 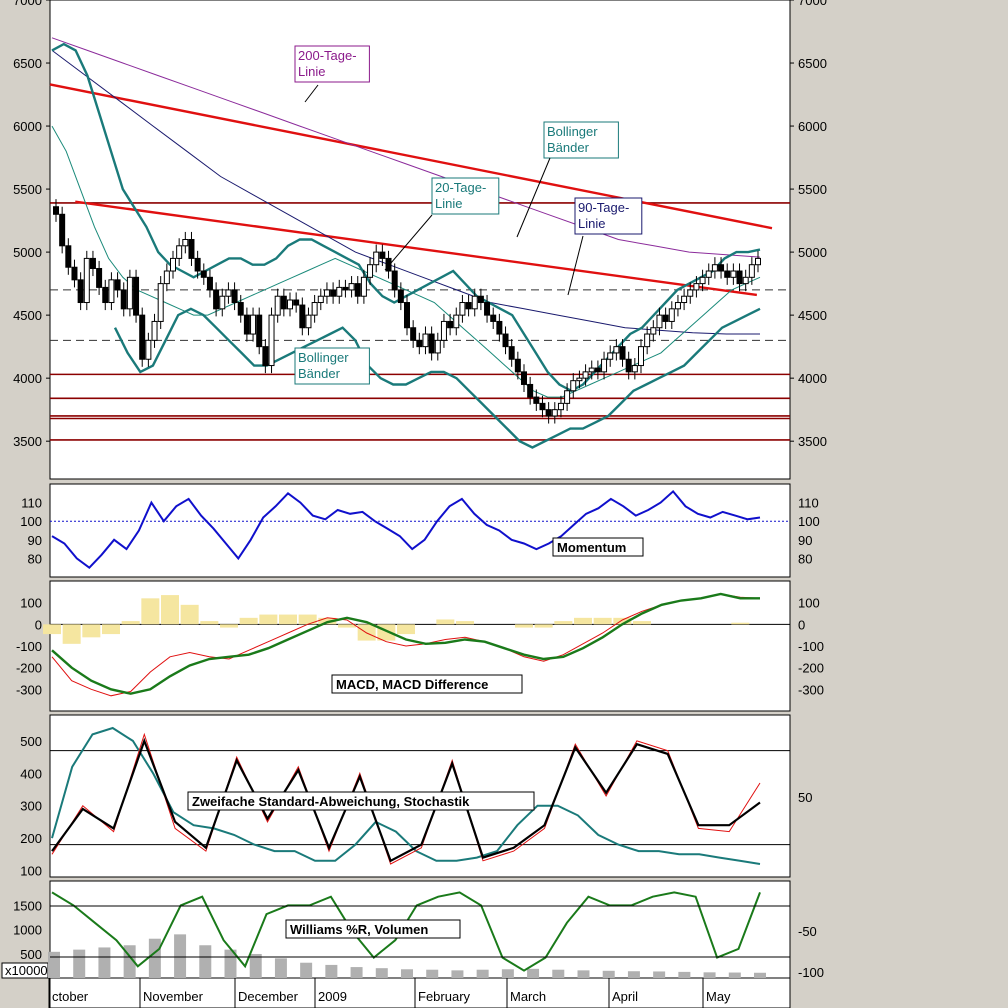 I want to click on williams-tick-right: -50, so click(x=807, y=931).